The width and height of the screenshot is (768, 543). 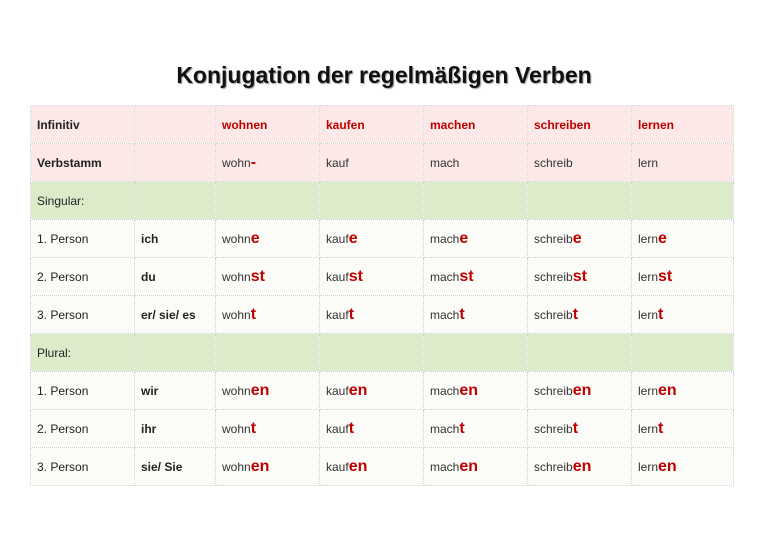 What do you see at coordinates (175, 428) in the screenshot?
I see `pronoun: ihr` at bounding box center [175, 428].